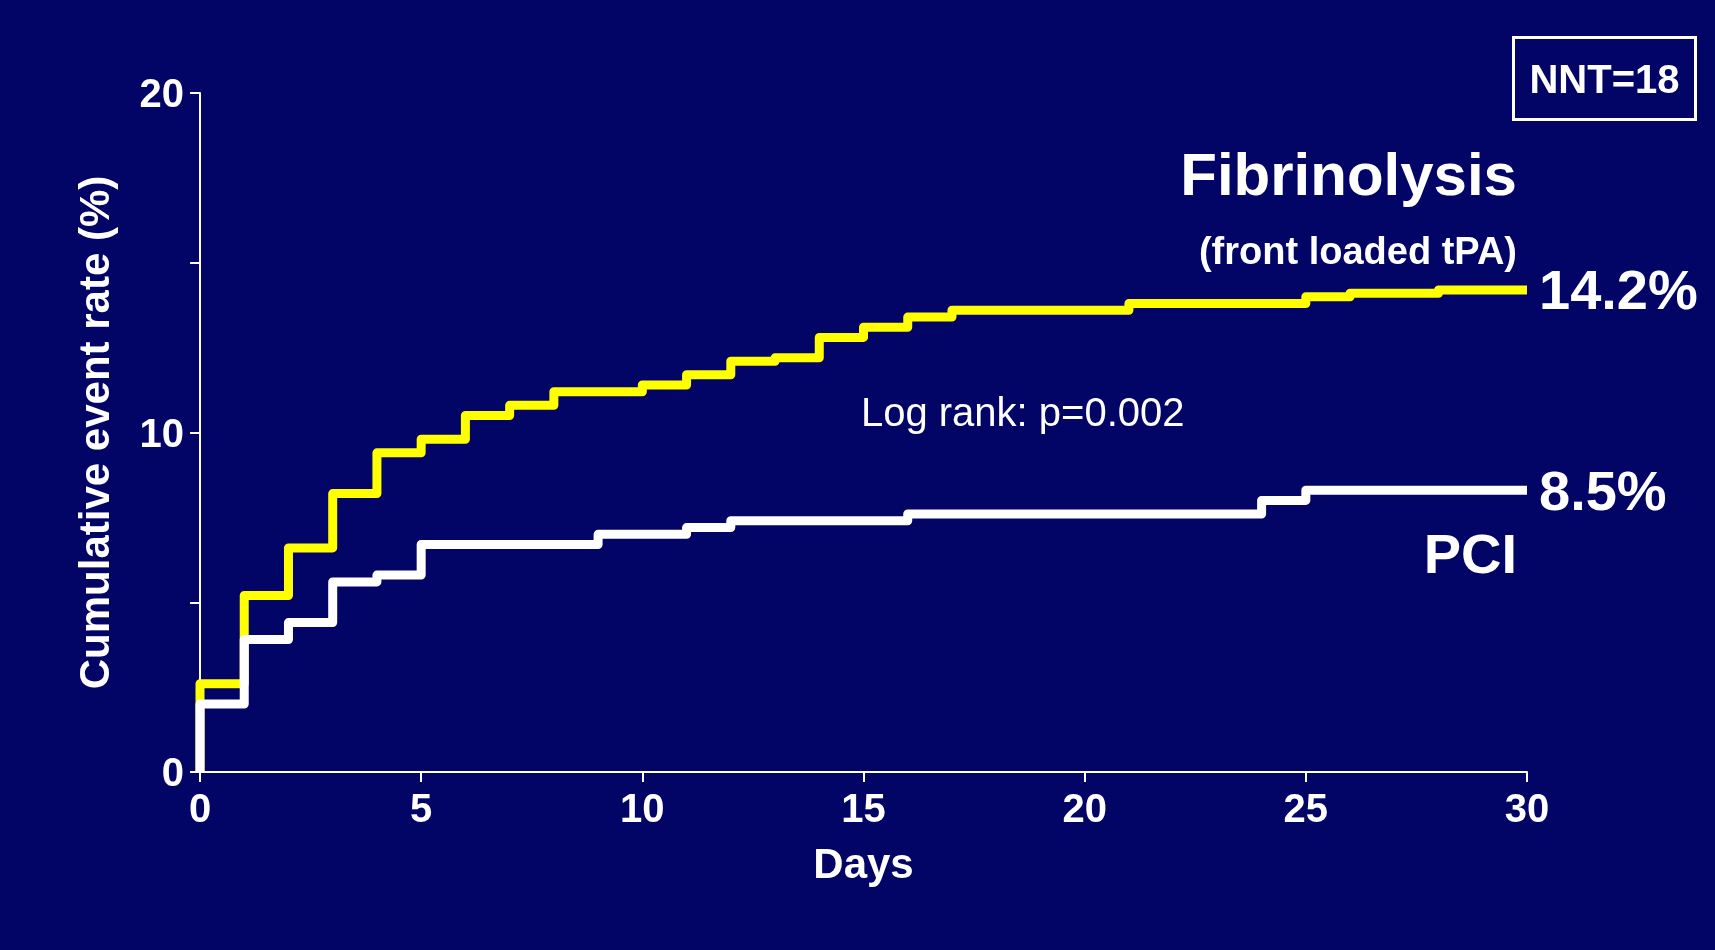 The width and height of the screenshot is (1715, 950). What do you see at coordinates (421, 808) in the screenshot?
I see `x-tick-label: 5` at bounding box center [421, 808].